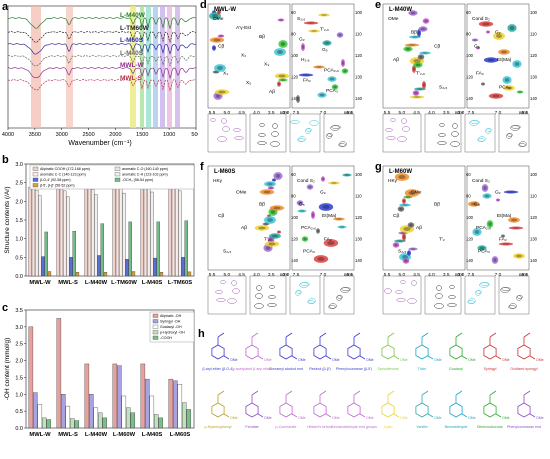 Image resolution: width=550 pixels, height=459 pixels. I want to click on y-tick-label: 2.5, so click(19, 184).